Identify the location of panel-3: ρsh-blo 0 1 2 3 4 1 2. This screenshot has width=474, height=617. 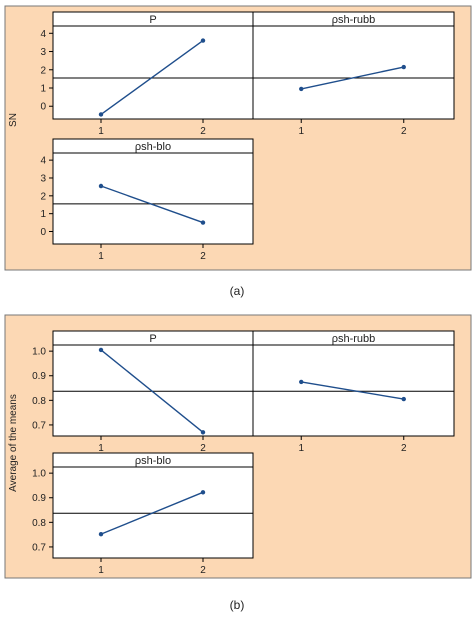
(147, 200).